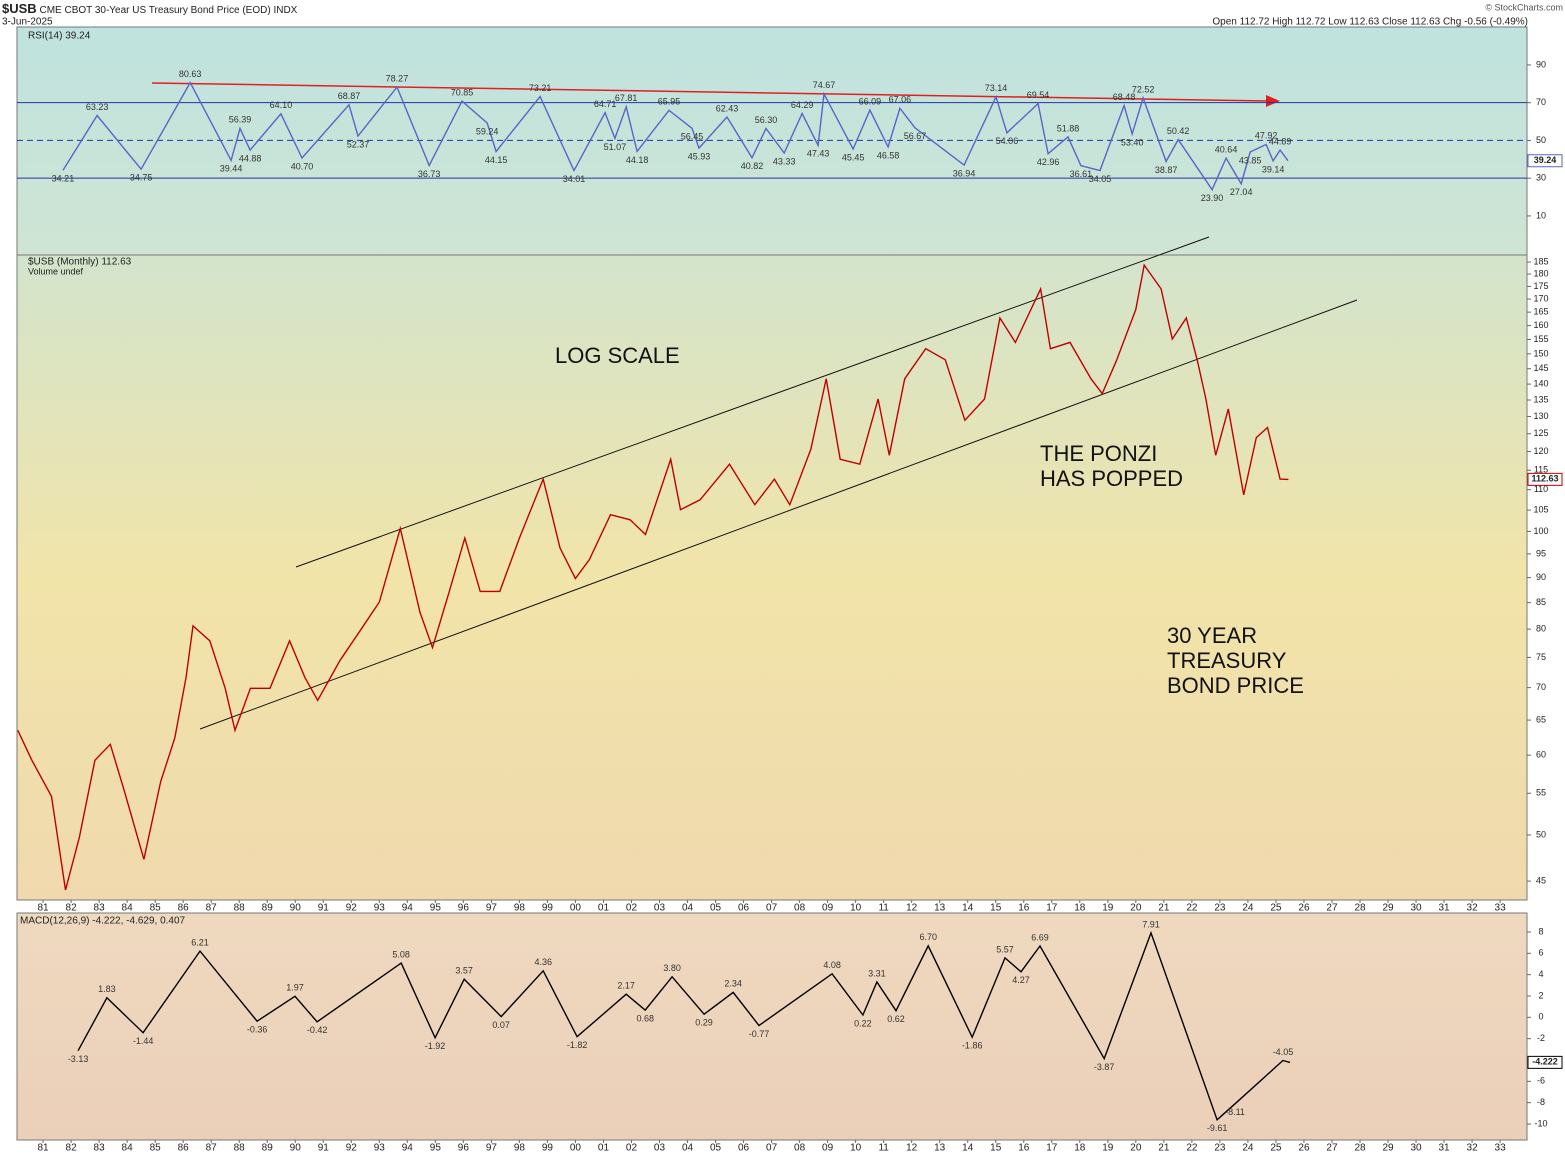 The width and height of the screenshot is (1565, 1157). I want to click on value-label: 70.85, so click(462, 92).